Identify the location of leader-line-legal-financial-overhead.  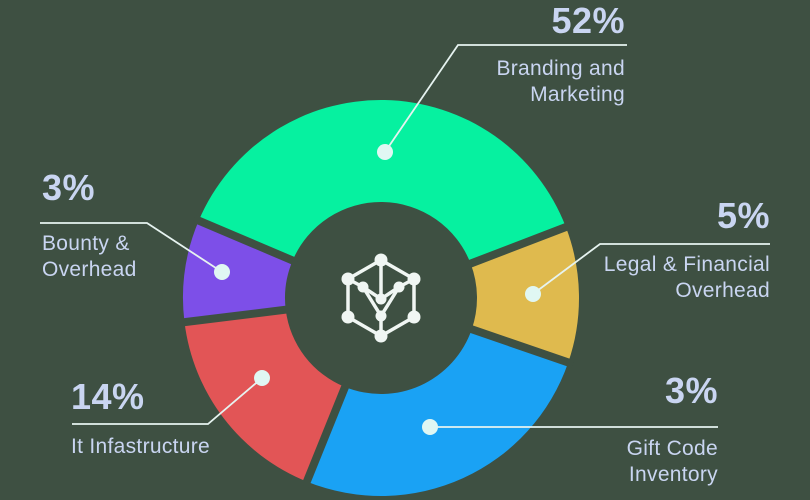
(651, 269).